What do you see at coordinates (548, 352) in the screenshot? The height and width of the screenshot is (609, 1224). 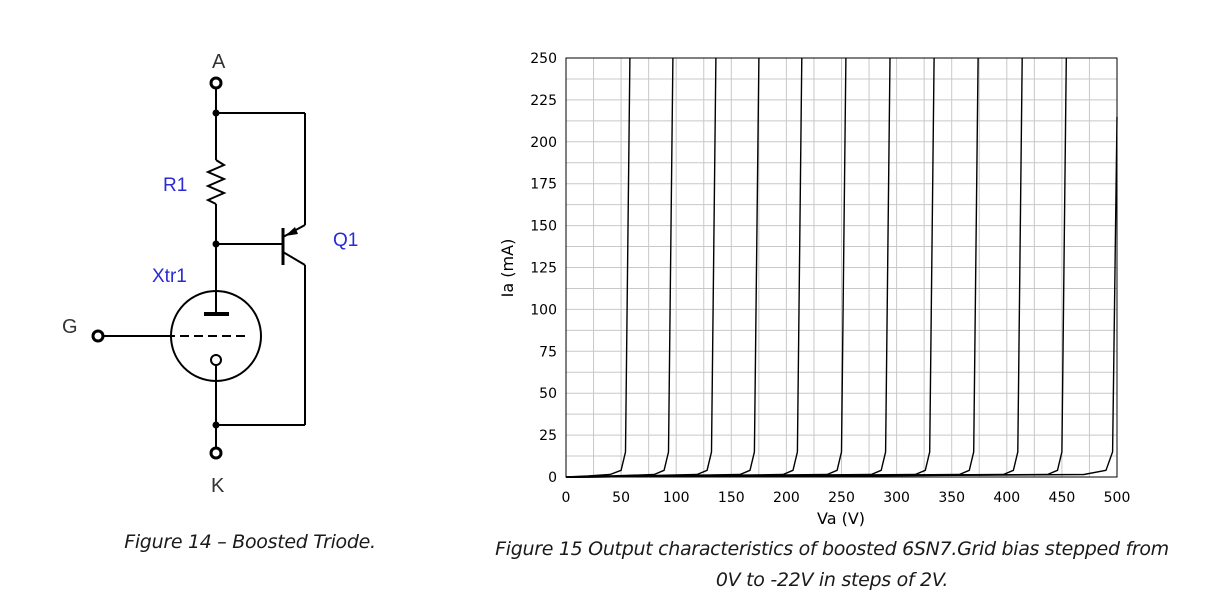 I see `y-tick-label: 75` at bounding box center [548, 352].